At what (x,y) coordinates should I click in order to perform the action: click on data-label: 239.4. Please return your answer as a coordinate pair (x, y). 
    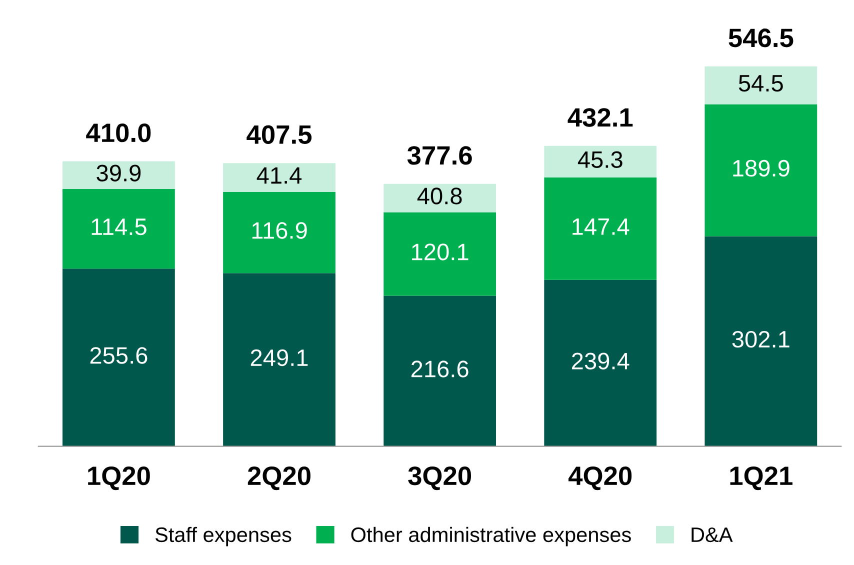
    Looking at the image, I should click on (601, 361).